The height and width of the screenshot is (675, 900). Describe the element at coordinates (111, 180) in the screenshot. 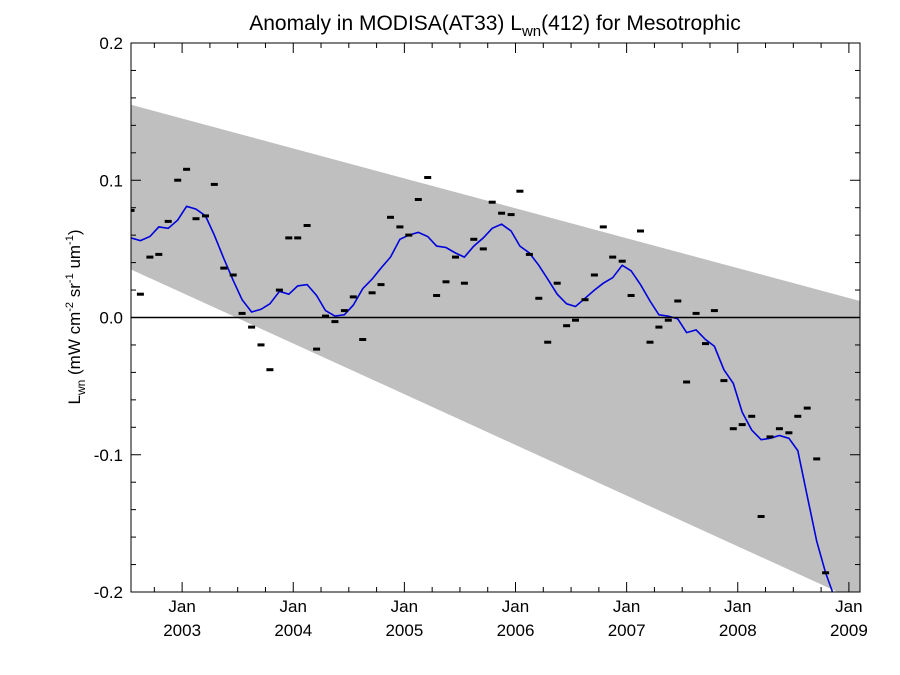

I see `y-tick-label: 0.1` at that location.